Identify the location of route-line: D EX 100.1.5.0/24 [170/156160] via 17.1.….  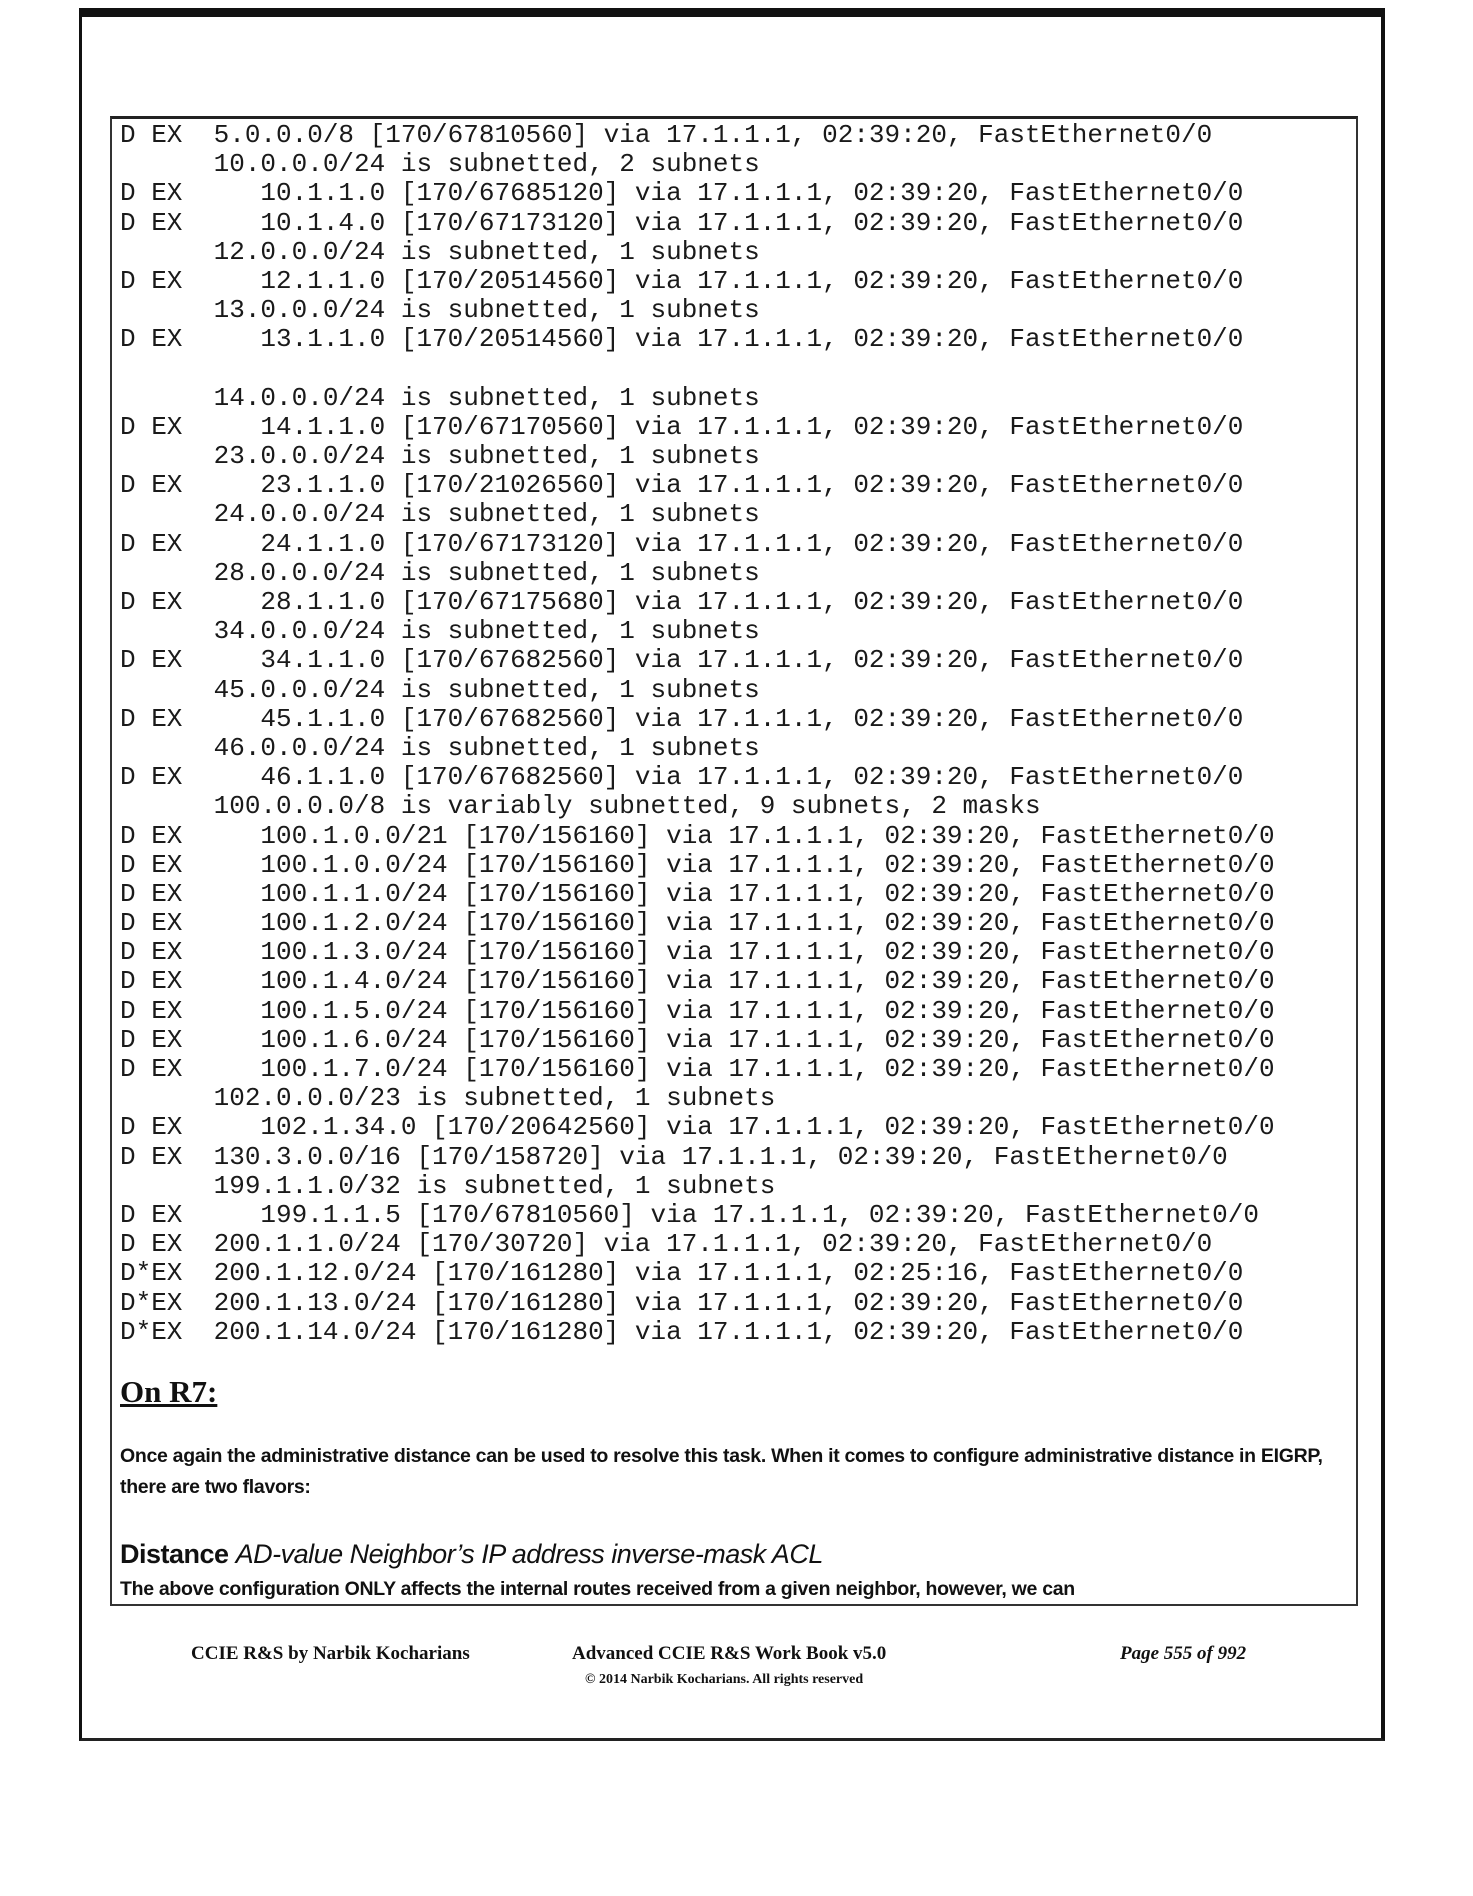
(697, 1010).